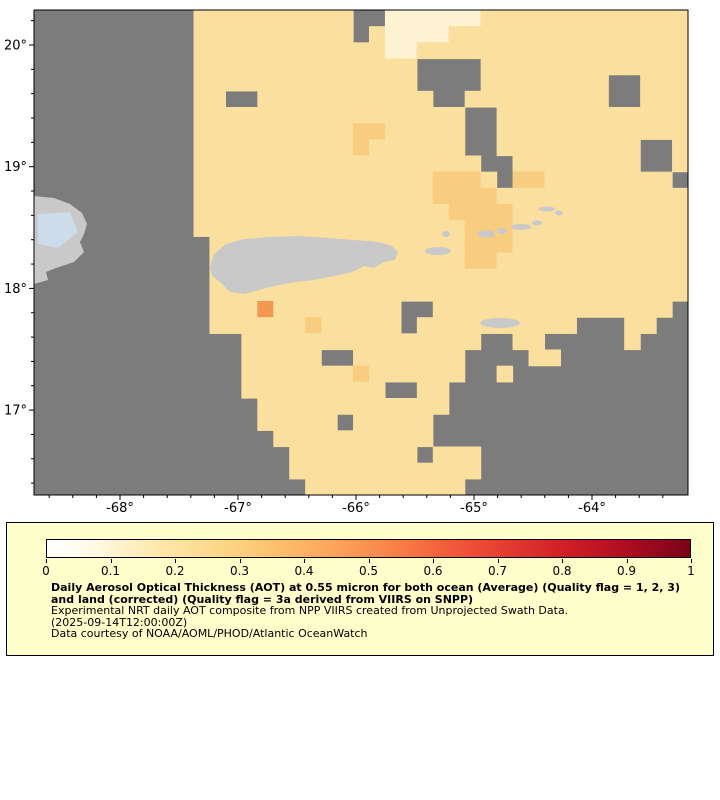 This screenshot has height=800, width=720. I want to click on colorbar-tick-label: 0.7, so click(497, 571).